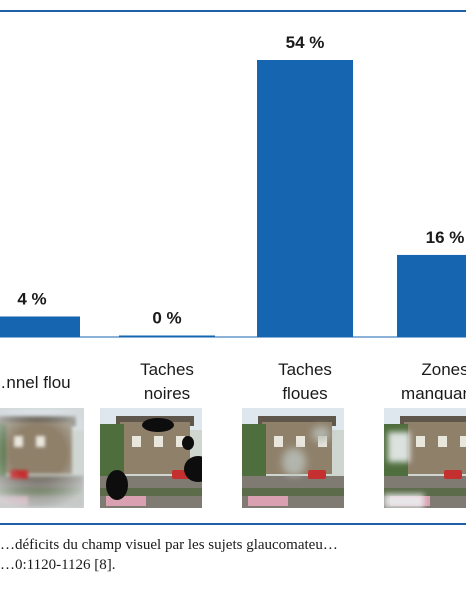 The height and width of the screenshot is (600, 466). Describe the element at coordinates (167, 392) in the screenshot. I see `category-label-1-line-1: noires` at that location.